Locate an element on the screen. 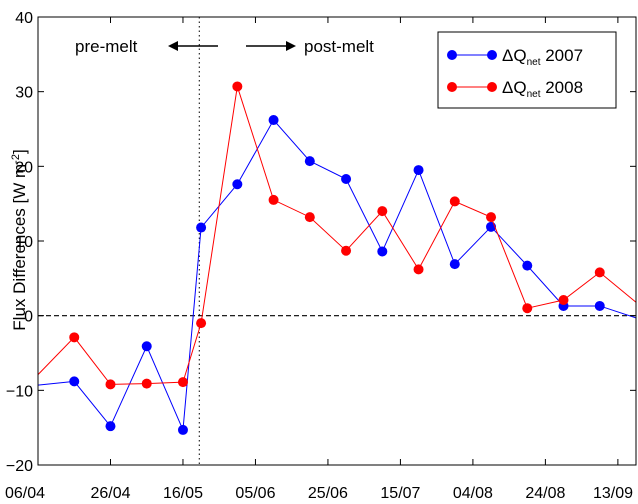  legend: ΔQnet 2007 ΔQnet 2008 is located at coordinates (527, 70).